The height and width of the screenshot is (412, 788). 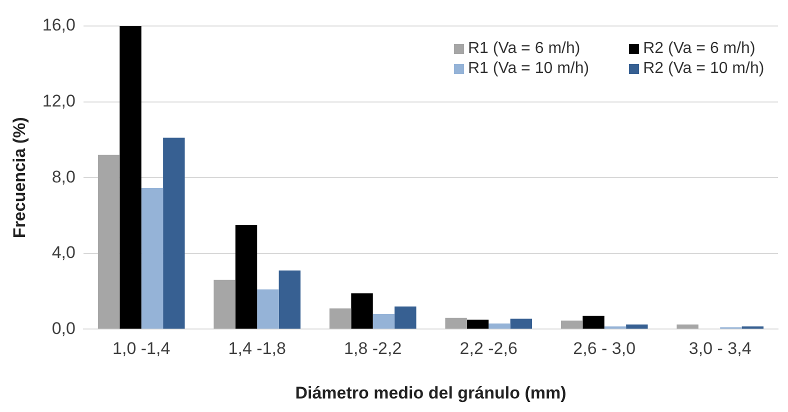 What do you see at coordinates (373, 348) in the screenshot?
I see `x-tick-label: 1,8 -2,2` at bounding box center [373, 348].